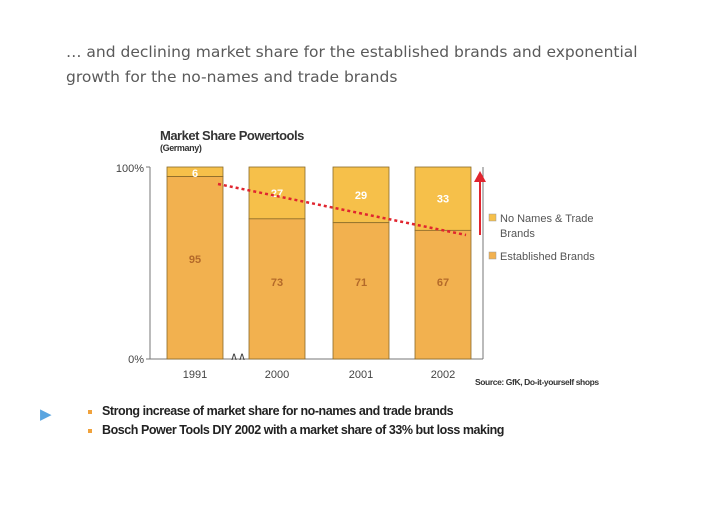 This screenshot has height=515, width=728. Describe the element at coordinates (130, 169) in the screenshot. I see `y-tick-label-100: 100%` at that location.